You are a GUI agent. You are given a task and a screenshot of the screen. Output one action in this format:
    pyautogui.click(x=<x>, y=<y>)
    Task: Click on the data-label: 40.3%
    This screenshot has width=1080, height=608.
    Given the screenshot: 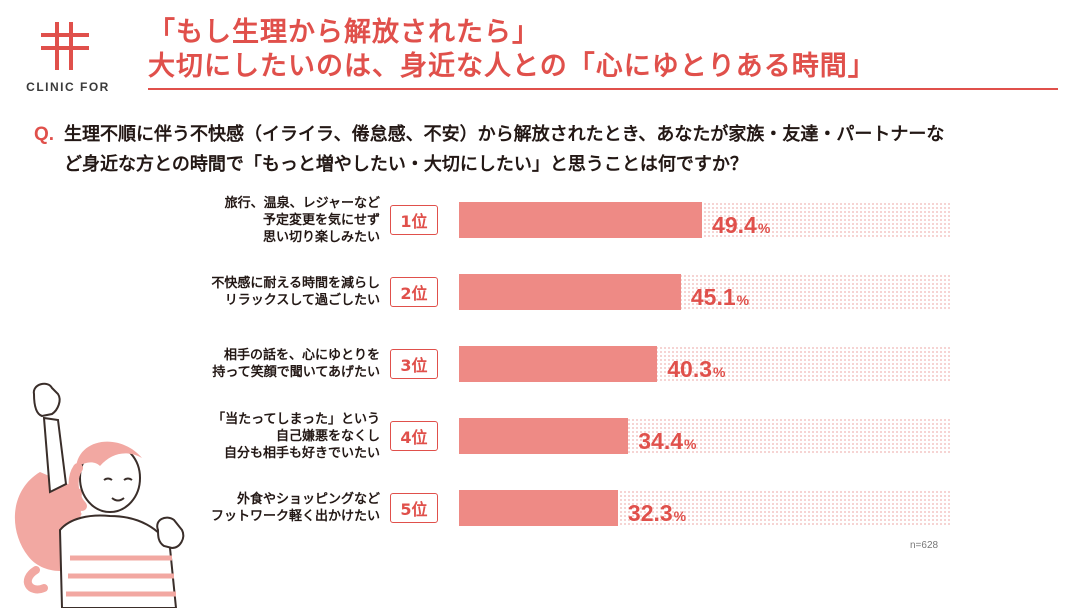 What is the action you would take?
    pyautogui.click(x=696, y=369)
    